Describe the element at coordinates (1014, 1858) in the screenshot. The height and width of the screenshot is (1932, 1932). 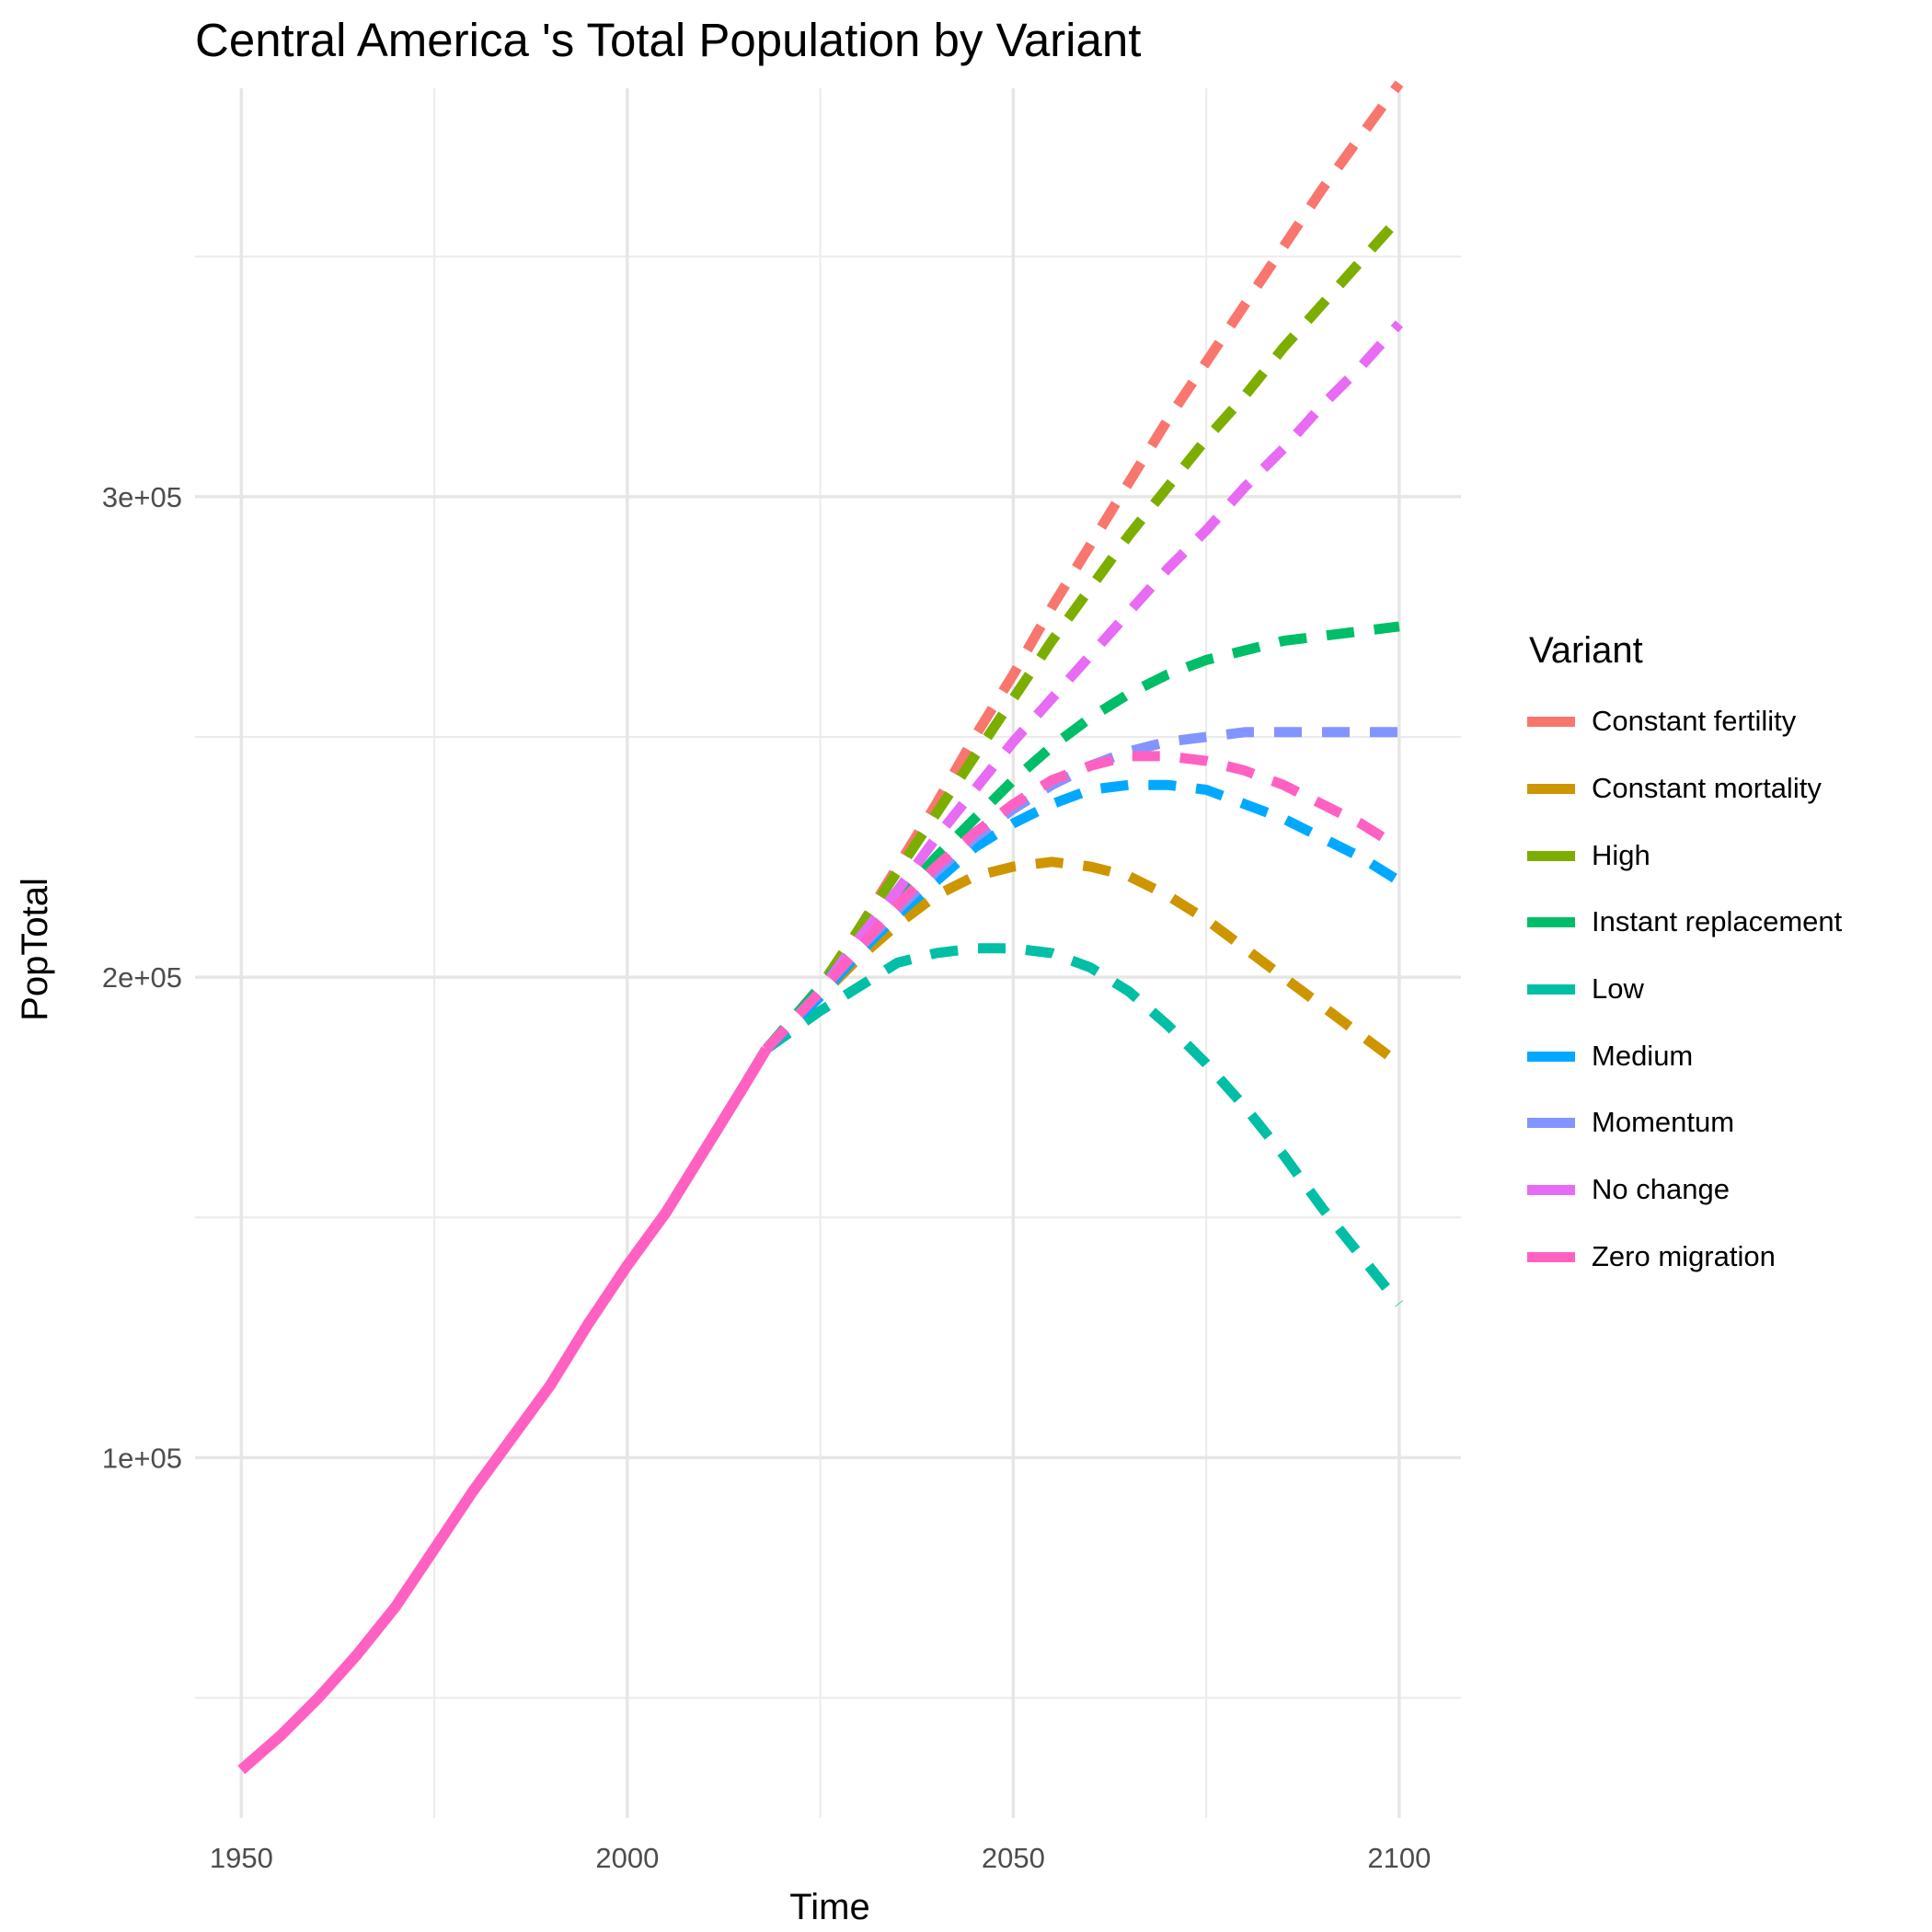
I see `x-tick-label: 2050` at that location.